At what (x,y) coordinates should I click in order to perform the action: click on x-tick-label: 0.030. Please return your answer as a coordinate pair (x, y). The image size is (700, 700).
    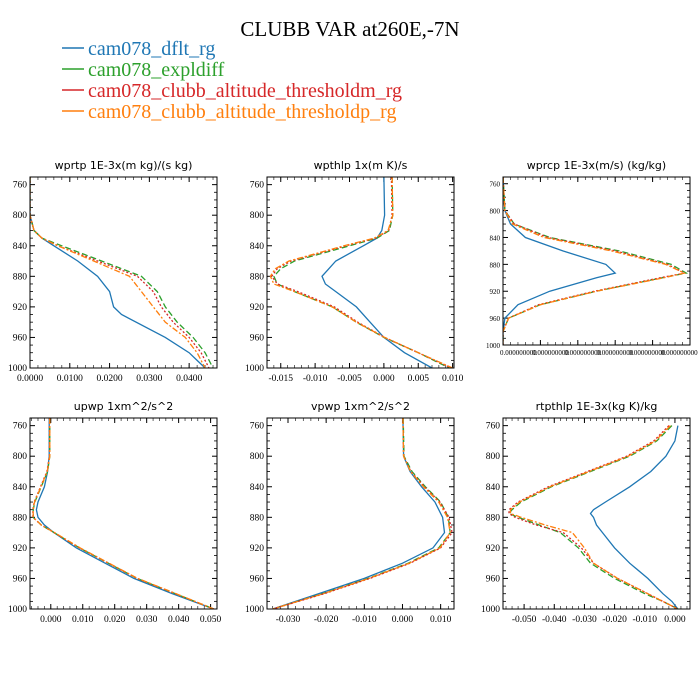
    Looking at the image, I should click on (147, 620).